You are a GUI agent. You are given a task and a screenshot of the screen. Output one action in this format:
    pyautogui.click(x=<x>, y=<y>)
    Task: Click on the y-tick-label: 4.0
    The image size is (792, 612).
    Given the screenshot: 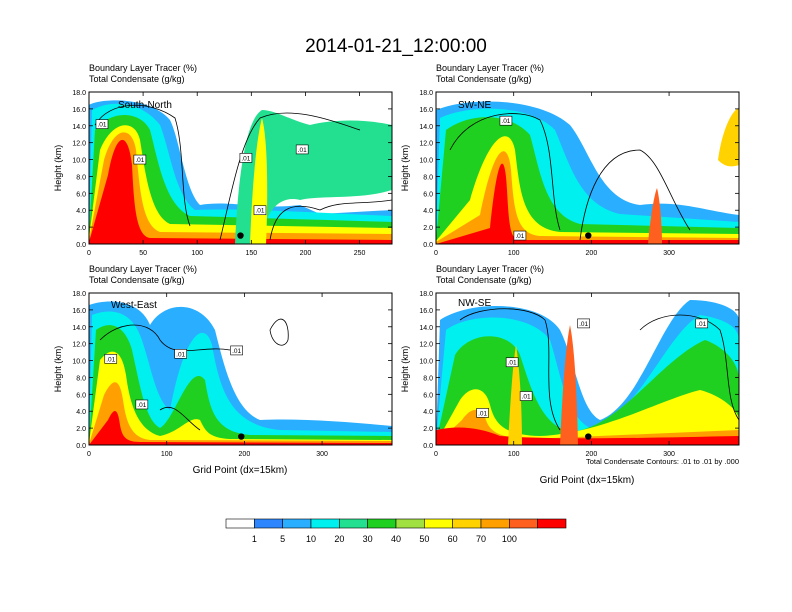 What is the action you would take?
    pyautogui.click(x=428, y=211)
    